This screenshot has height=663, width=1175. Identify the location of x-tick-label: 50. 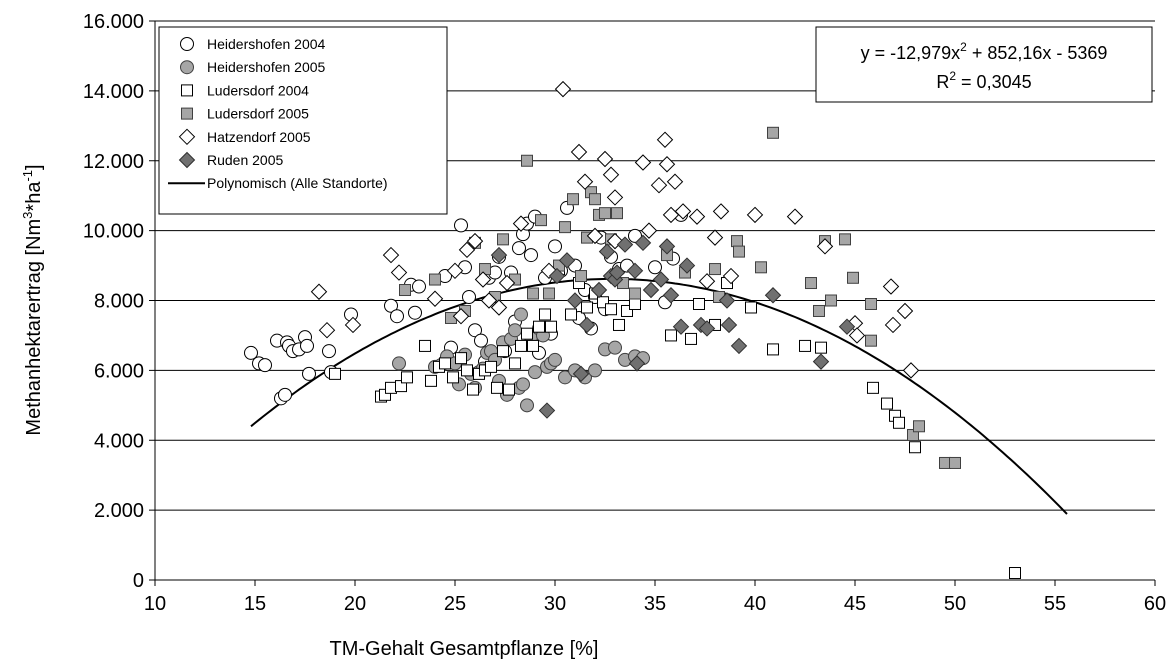
(955, 604).